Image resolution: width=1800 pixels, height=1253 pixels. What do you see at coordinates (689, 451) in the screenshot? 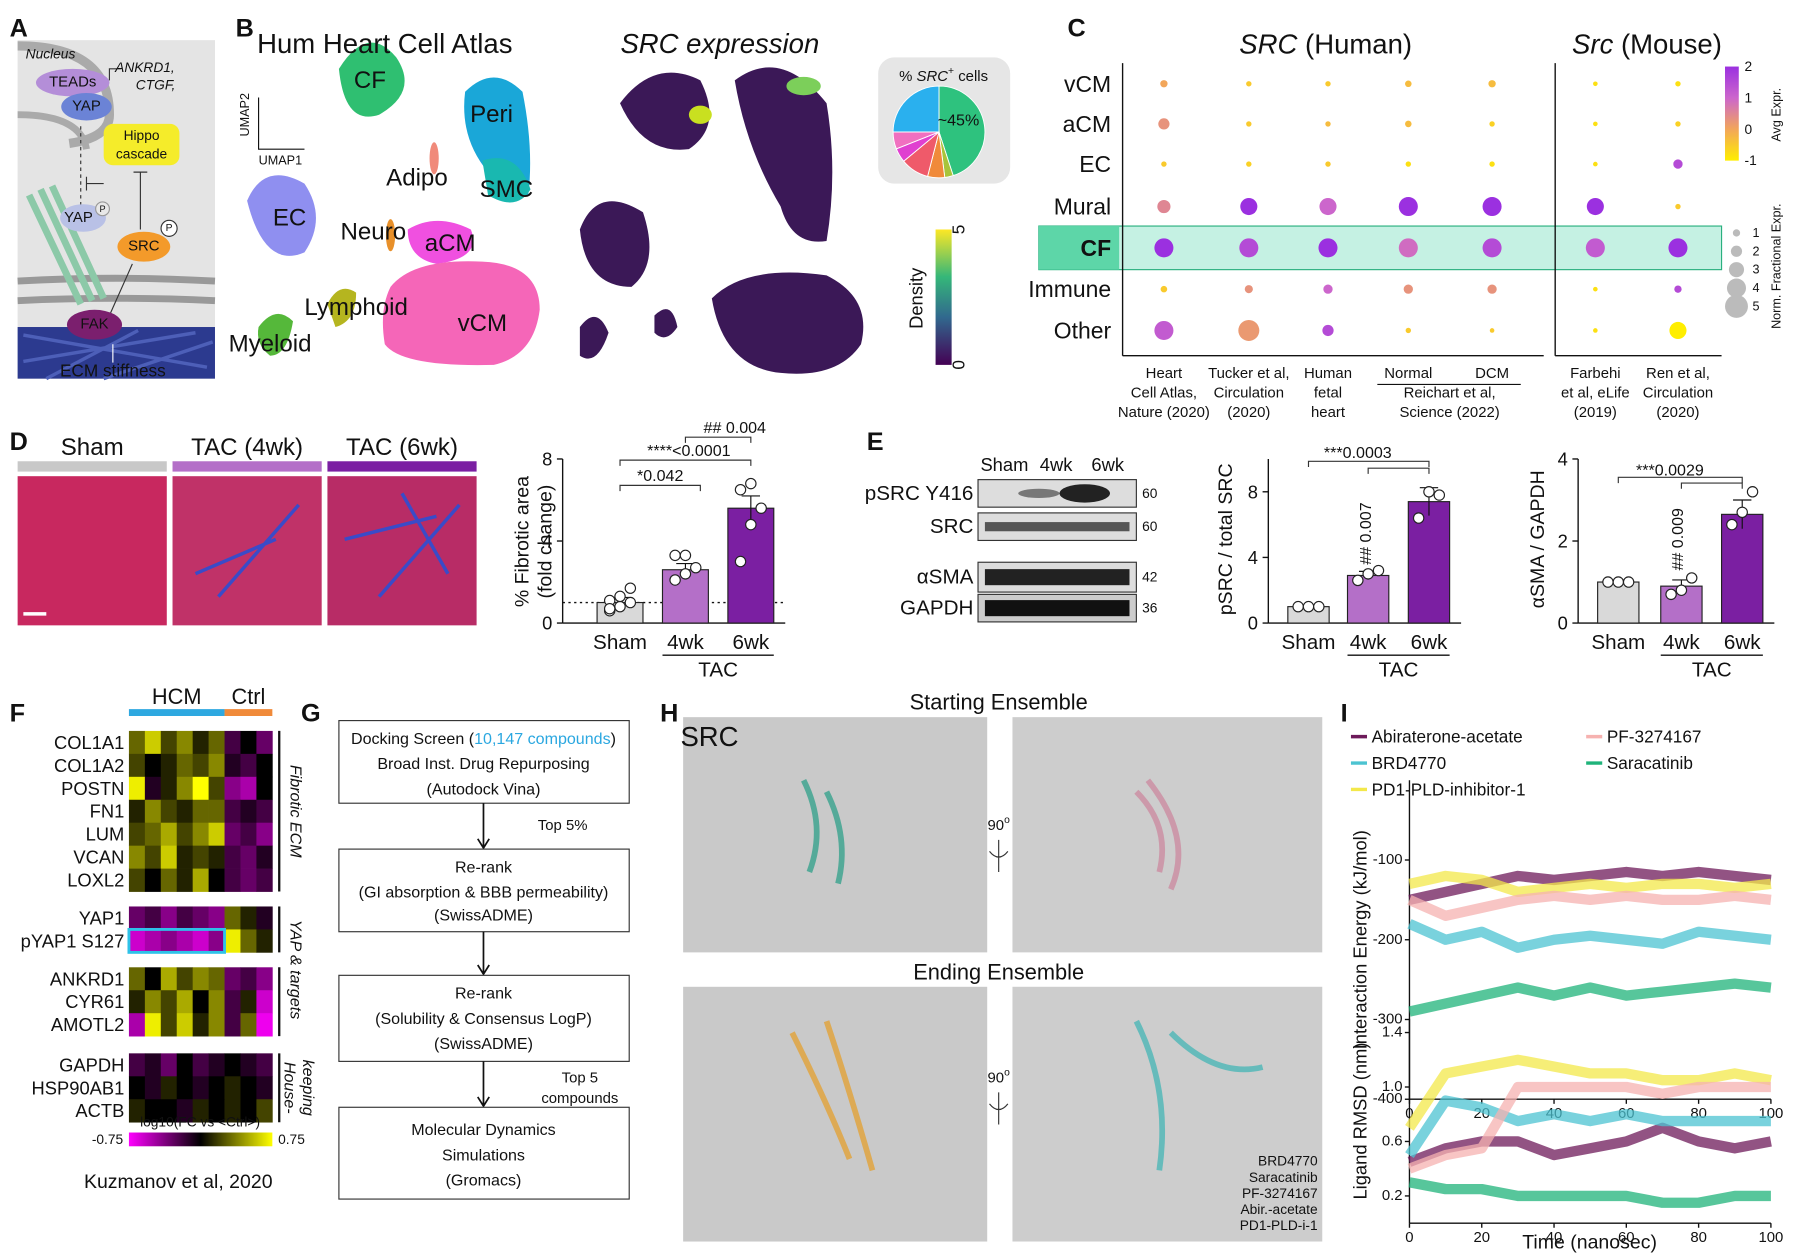
I see `annotation: ****<0.0001` at bounding box center [689, 451].